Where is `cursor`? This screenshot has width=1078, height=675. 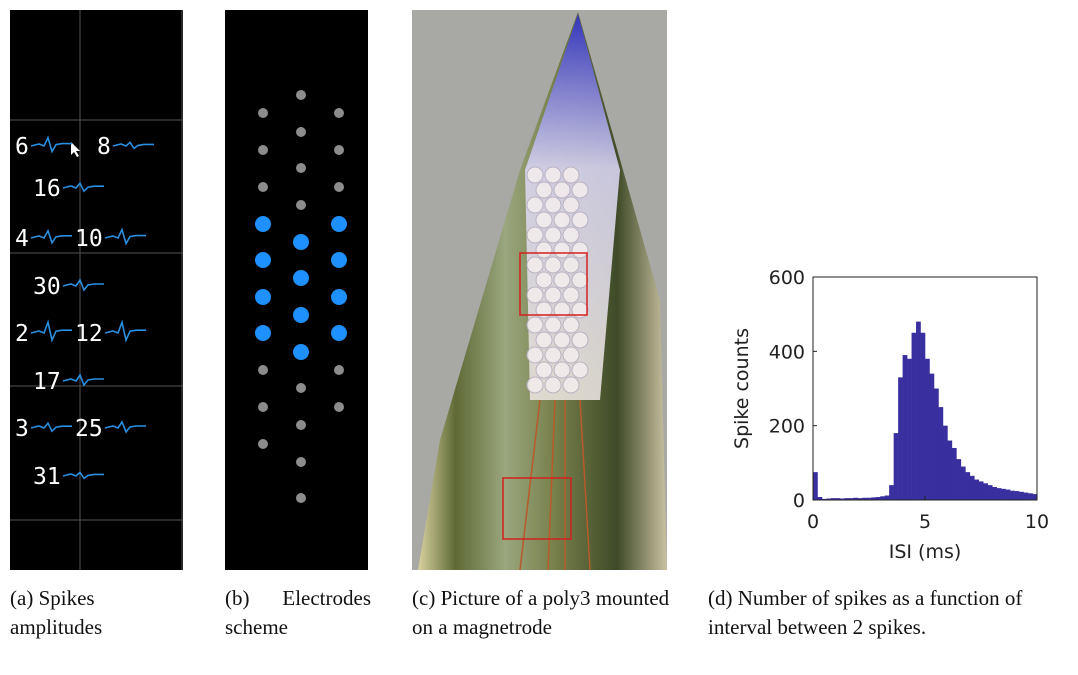 cursor is located at coordinates (75, 149).